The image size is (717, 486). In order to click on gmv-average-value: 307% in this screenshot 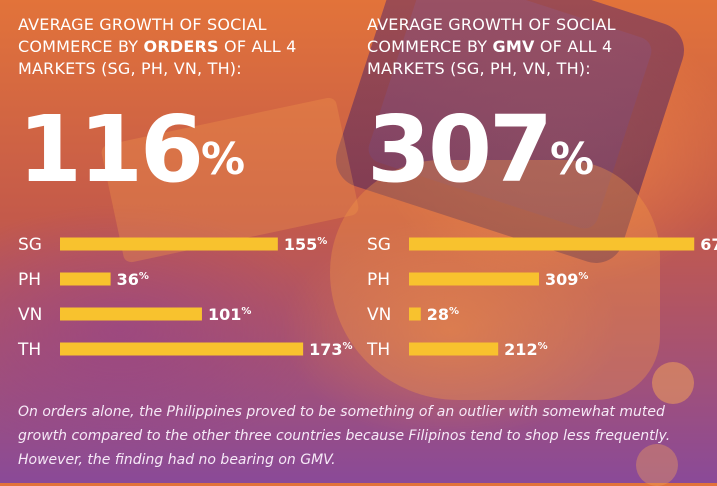, I will do `click(480, 150)`.